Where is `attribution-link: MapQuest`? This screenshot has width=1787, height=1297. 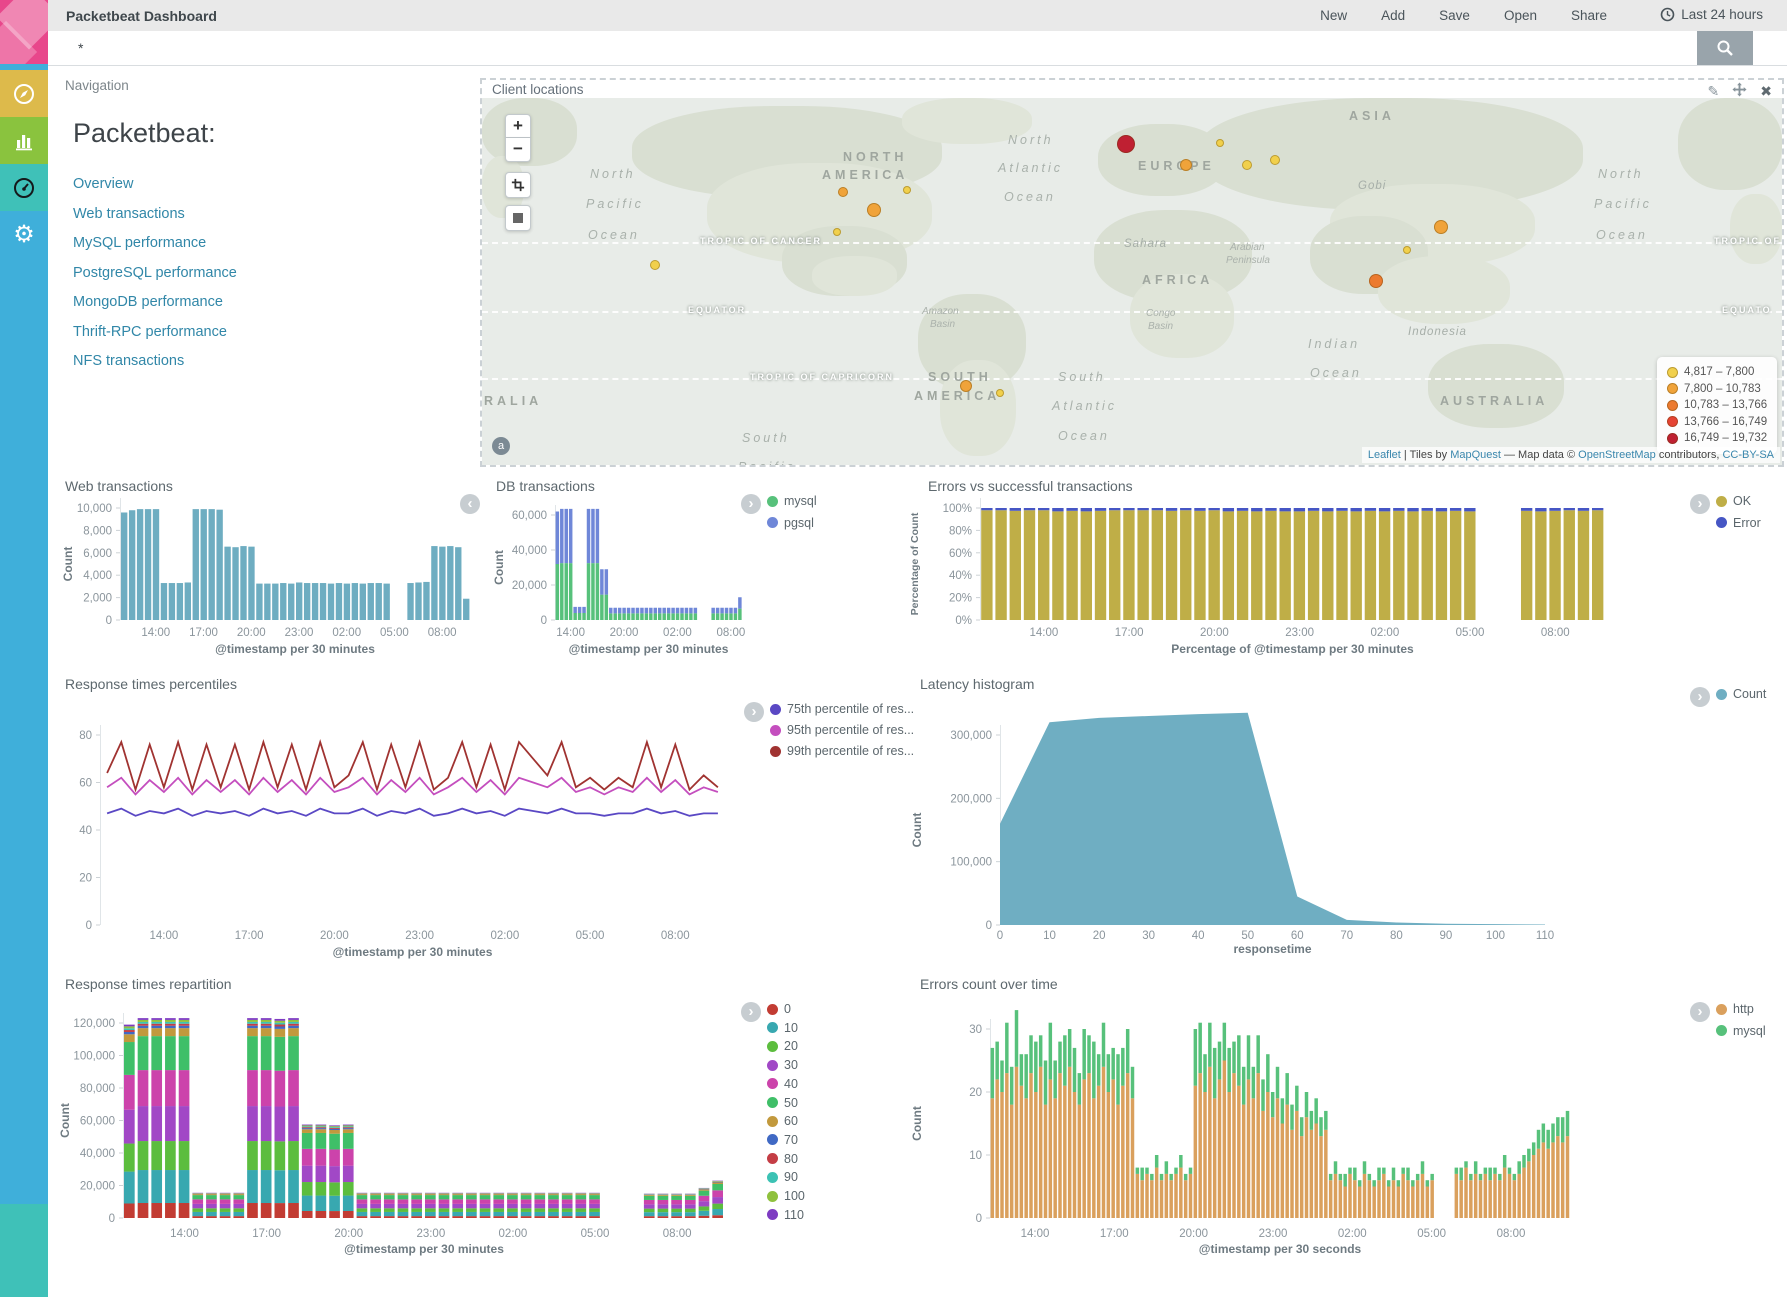 attribution-link: MapQuest is located at coordinates (1475, 455).